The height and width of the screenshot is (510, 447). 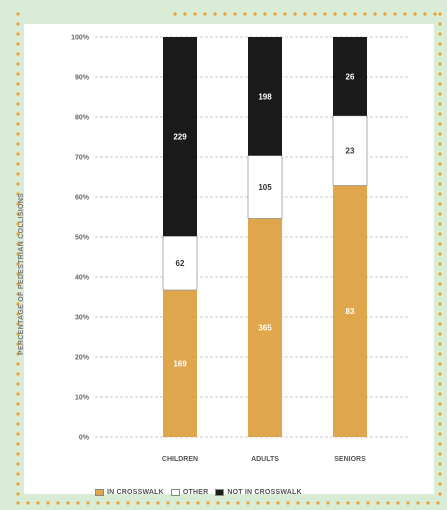 What do you see at coordinates (82, 318) in the screenshot?
I see `y-tick-label: 30%` at bounding box center [82, 318].